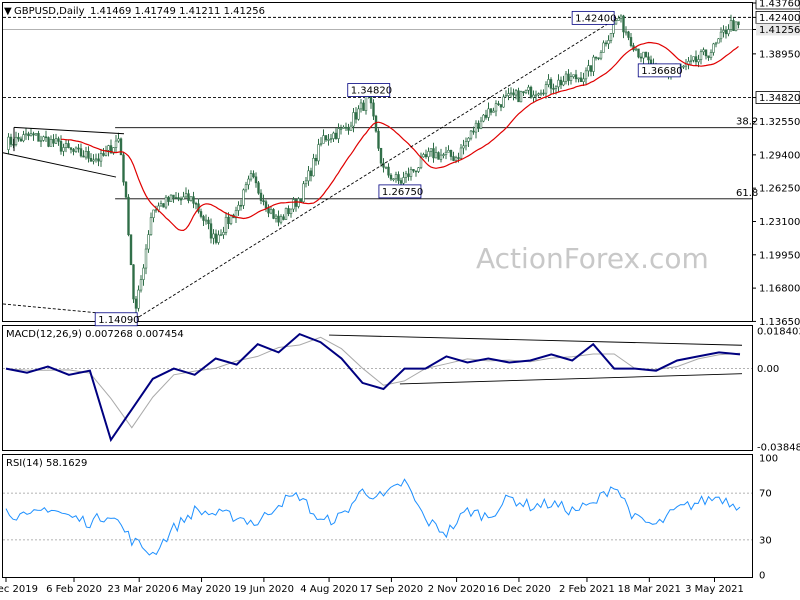 The width and height of the screenshot is (800, 600). Describe the element at coordinates (779, 155) in the screenshot. I see `price-tick-label: 1.29400` at that location.